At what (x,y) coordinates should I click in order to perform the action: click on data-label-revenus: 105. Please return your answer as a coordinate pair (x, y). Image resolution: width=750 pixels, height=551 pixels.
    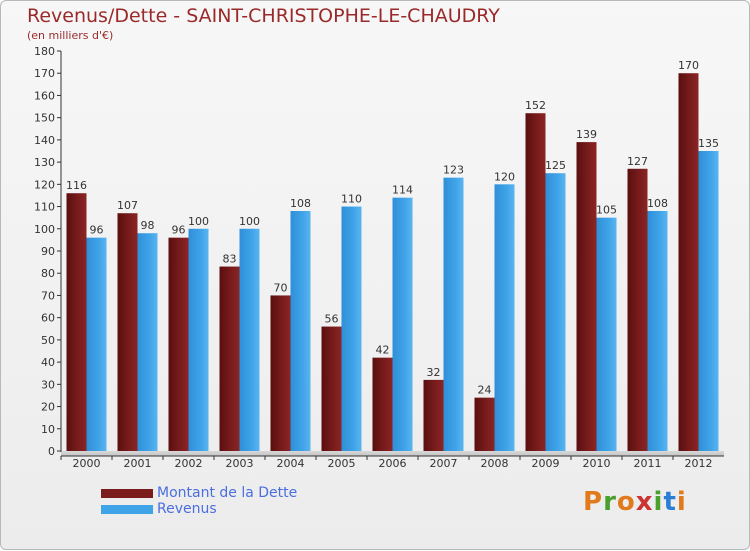
    Looking at the image, I should click on (606, 210).